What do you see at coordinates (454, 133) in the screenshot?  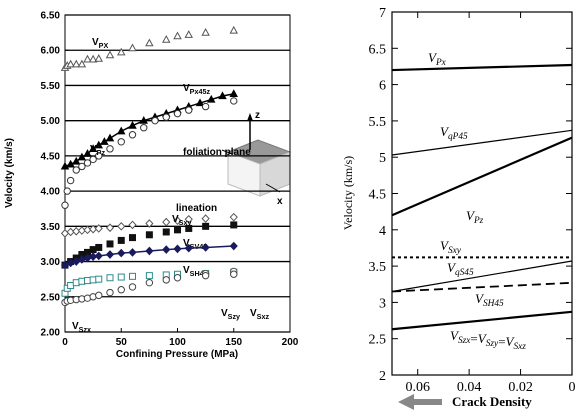 I see `series-label: VqP45` at bounding box center [454, 133].